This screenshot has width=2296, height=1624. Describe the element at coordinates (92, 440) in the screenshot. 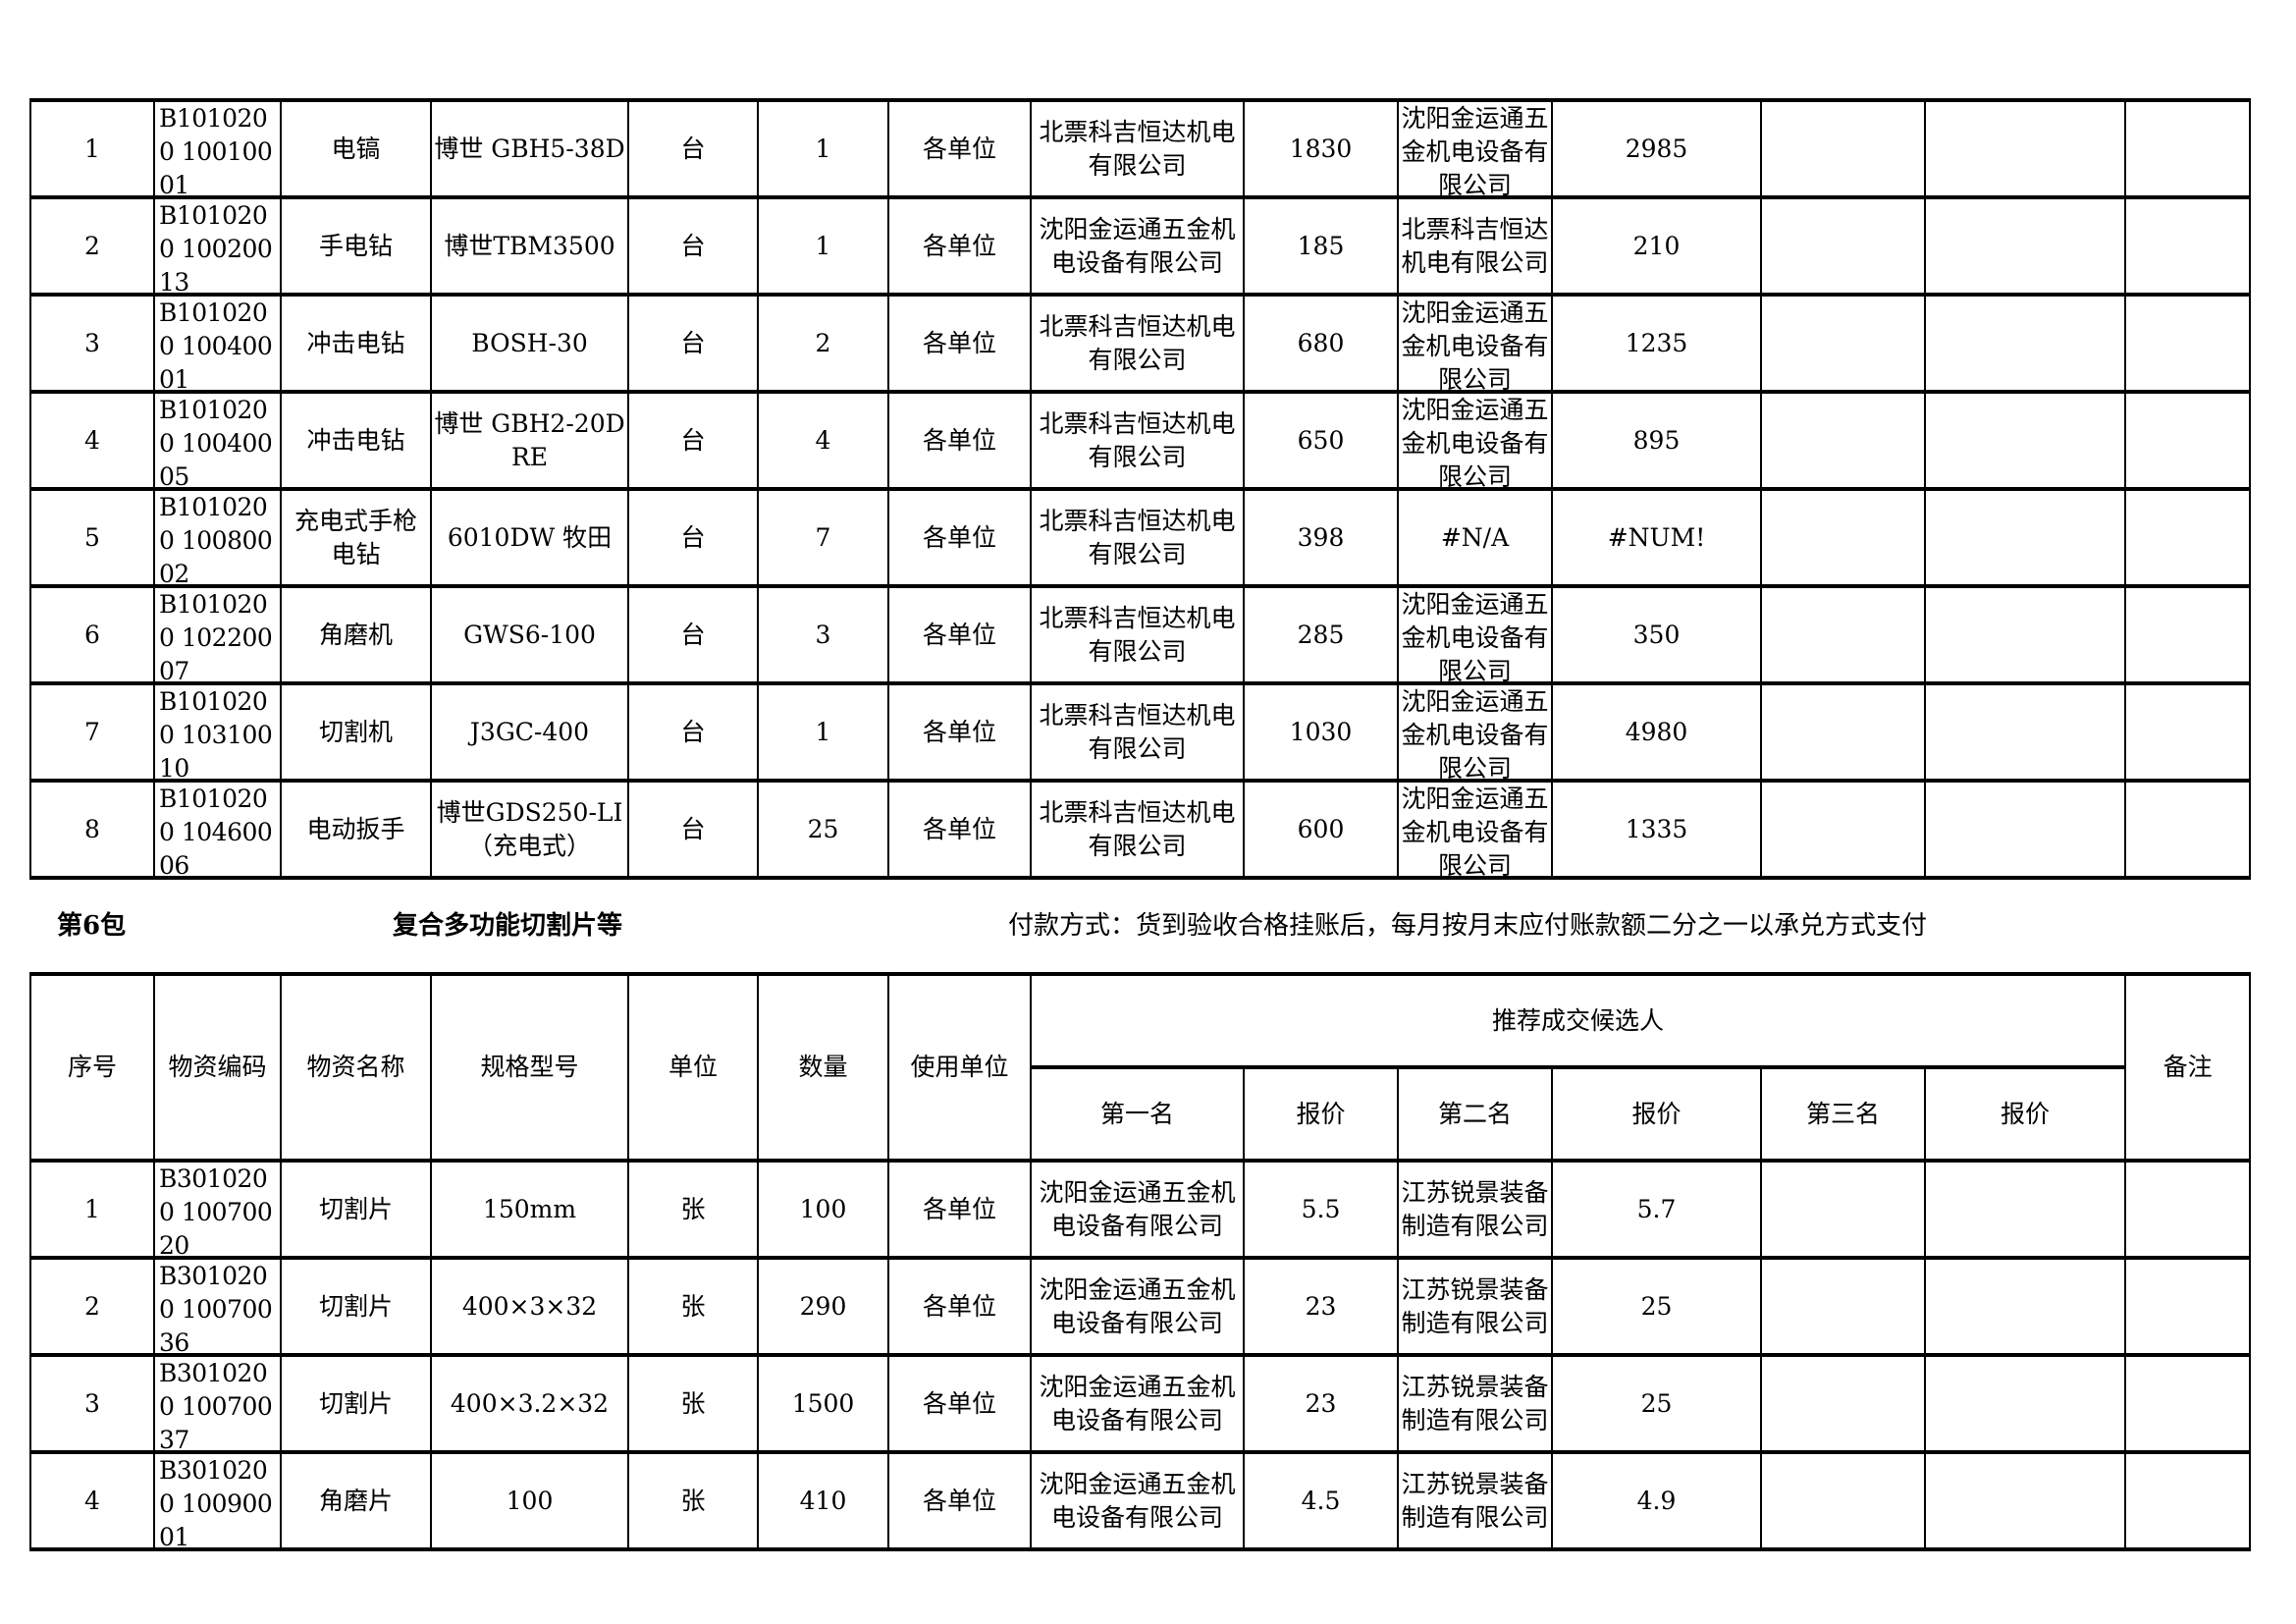

I see `cell-no: 4` at that location.